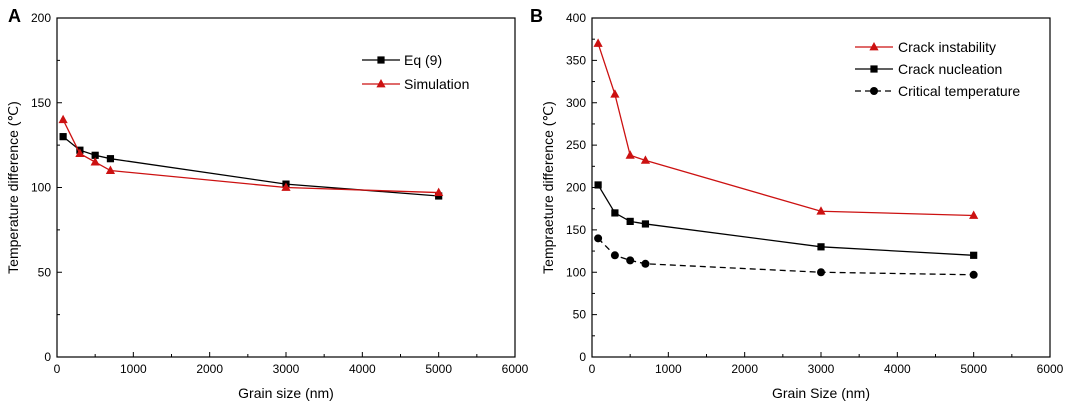 The height and width of the screenshot is (406, 1065). Describe the element at coordinates (576, 18) in the screenshot. I see `y-tick-label: 400` at that location.